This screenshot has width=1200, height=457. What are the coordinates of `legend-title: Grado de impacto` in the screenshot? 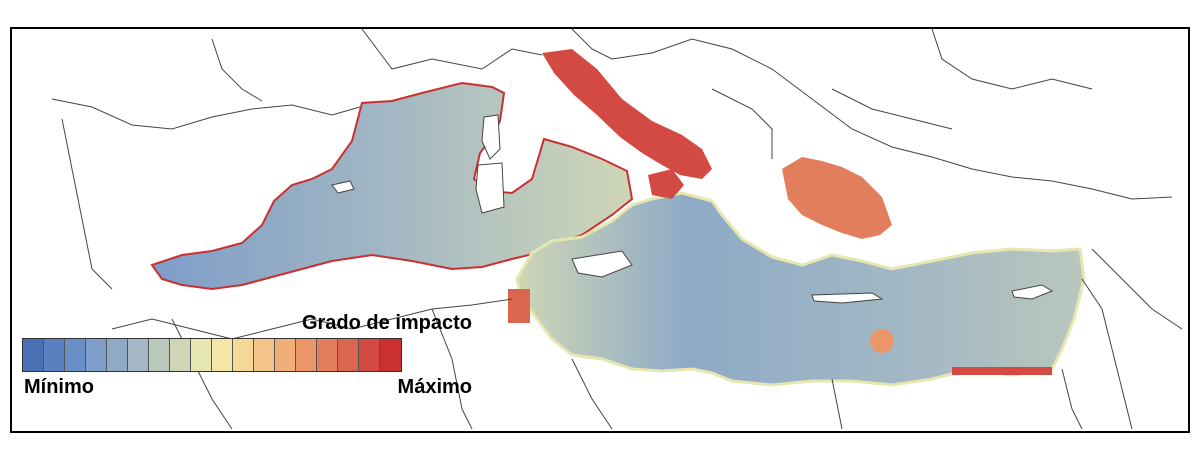 It's located at (386, 323).